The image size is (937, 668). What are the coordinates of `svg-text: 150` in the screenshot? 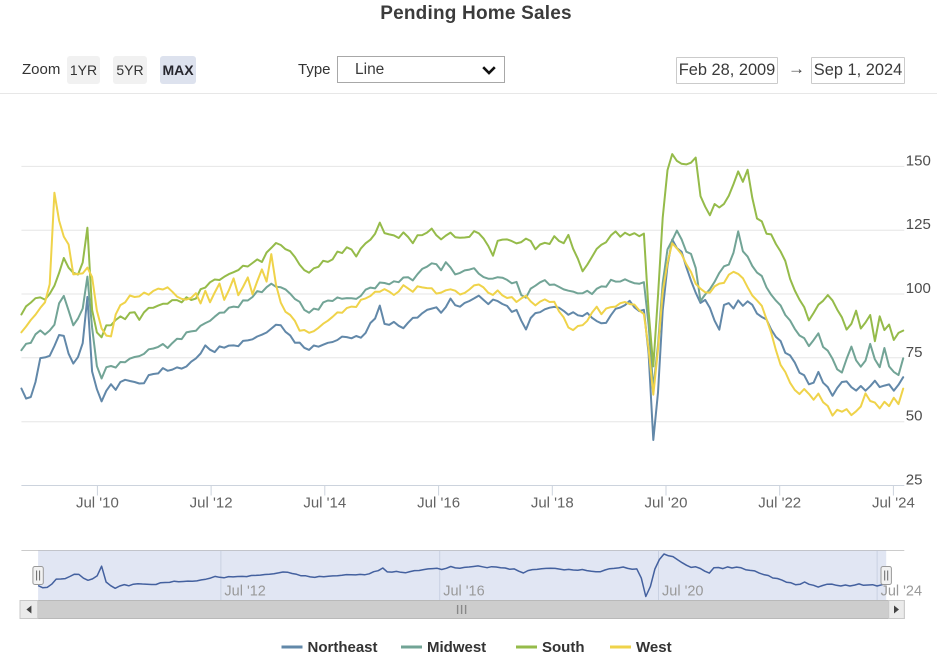 It's located at (918, 160).